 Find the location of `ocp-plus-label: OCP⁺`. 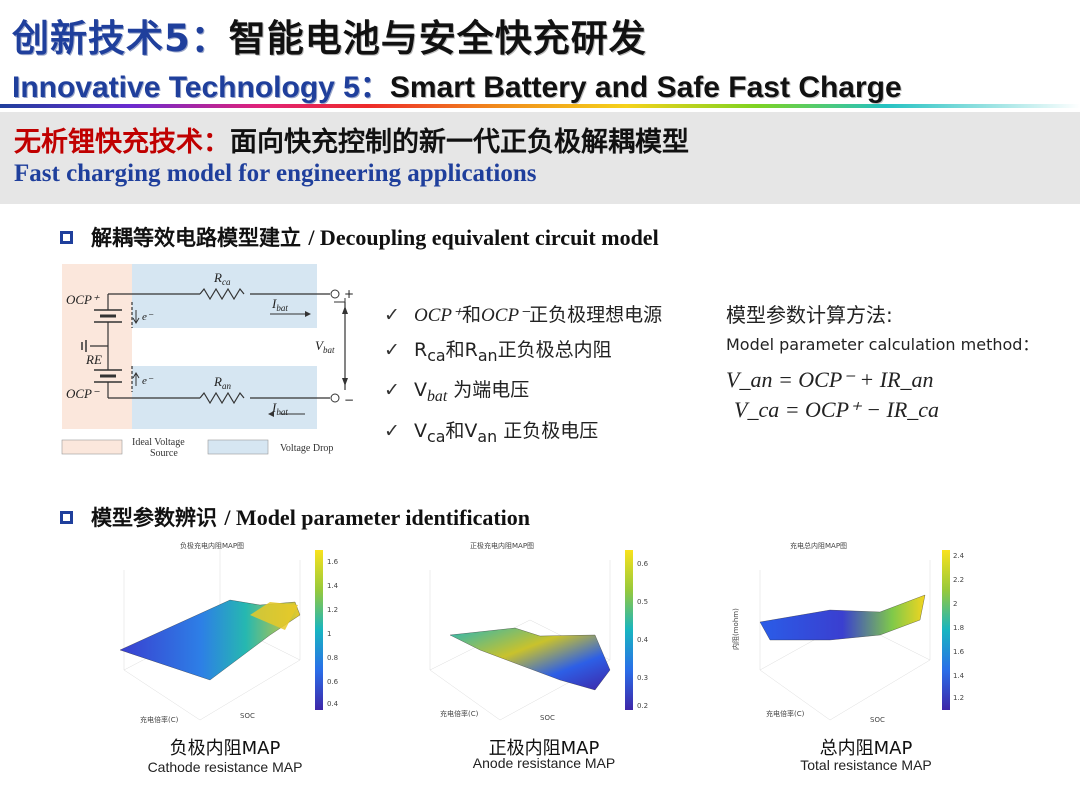

ocp-plus-label: OCP⁺ is located at coordinates (83, 299).